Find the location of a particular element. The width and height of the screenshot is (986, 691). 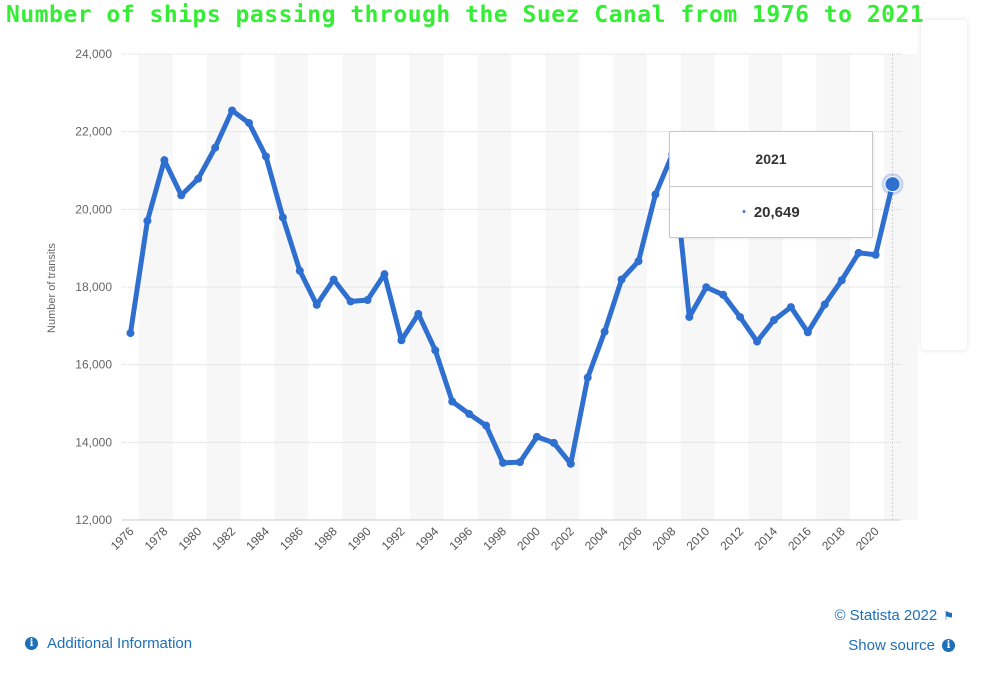

y-tick-label: 24,000 is located at coordinates (93, 54).